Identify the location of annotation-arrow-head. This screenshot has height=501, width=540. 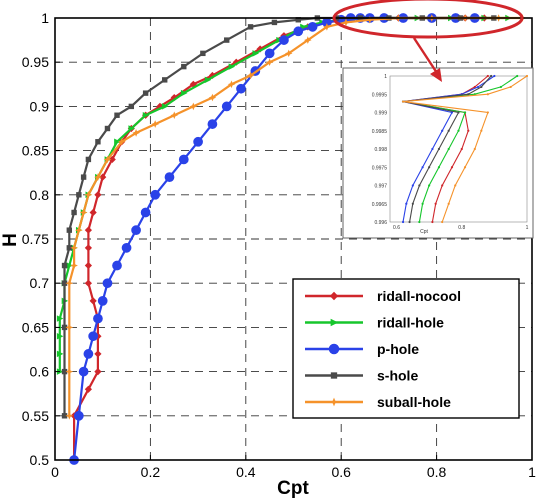
(436, 75).